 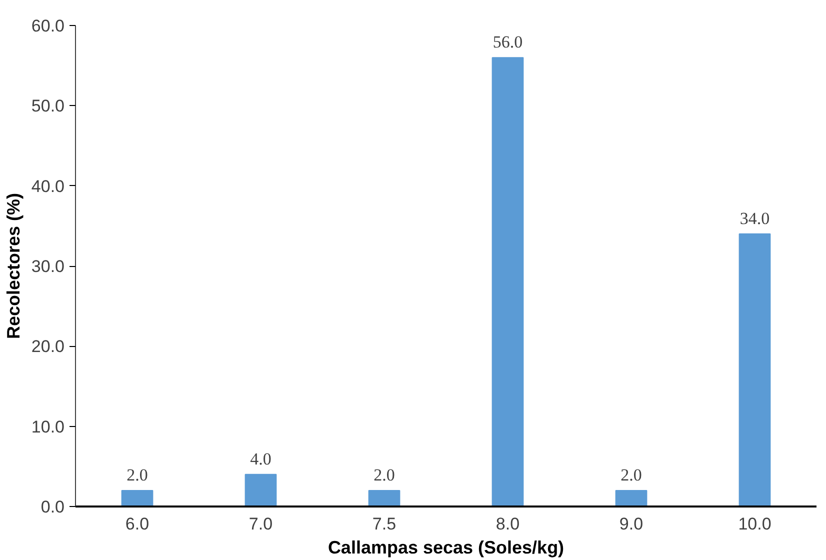 I want to click on y-tick-label: 30.0, so click(x=48, y=266).